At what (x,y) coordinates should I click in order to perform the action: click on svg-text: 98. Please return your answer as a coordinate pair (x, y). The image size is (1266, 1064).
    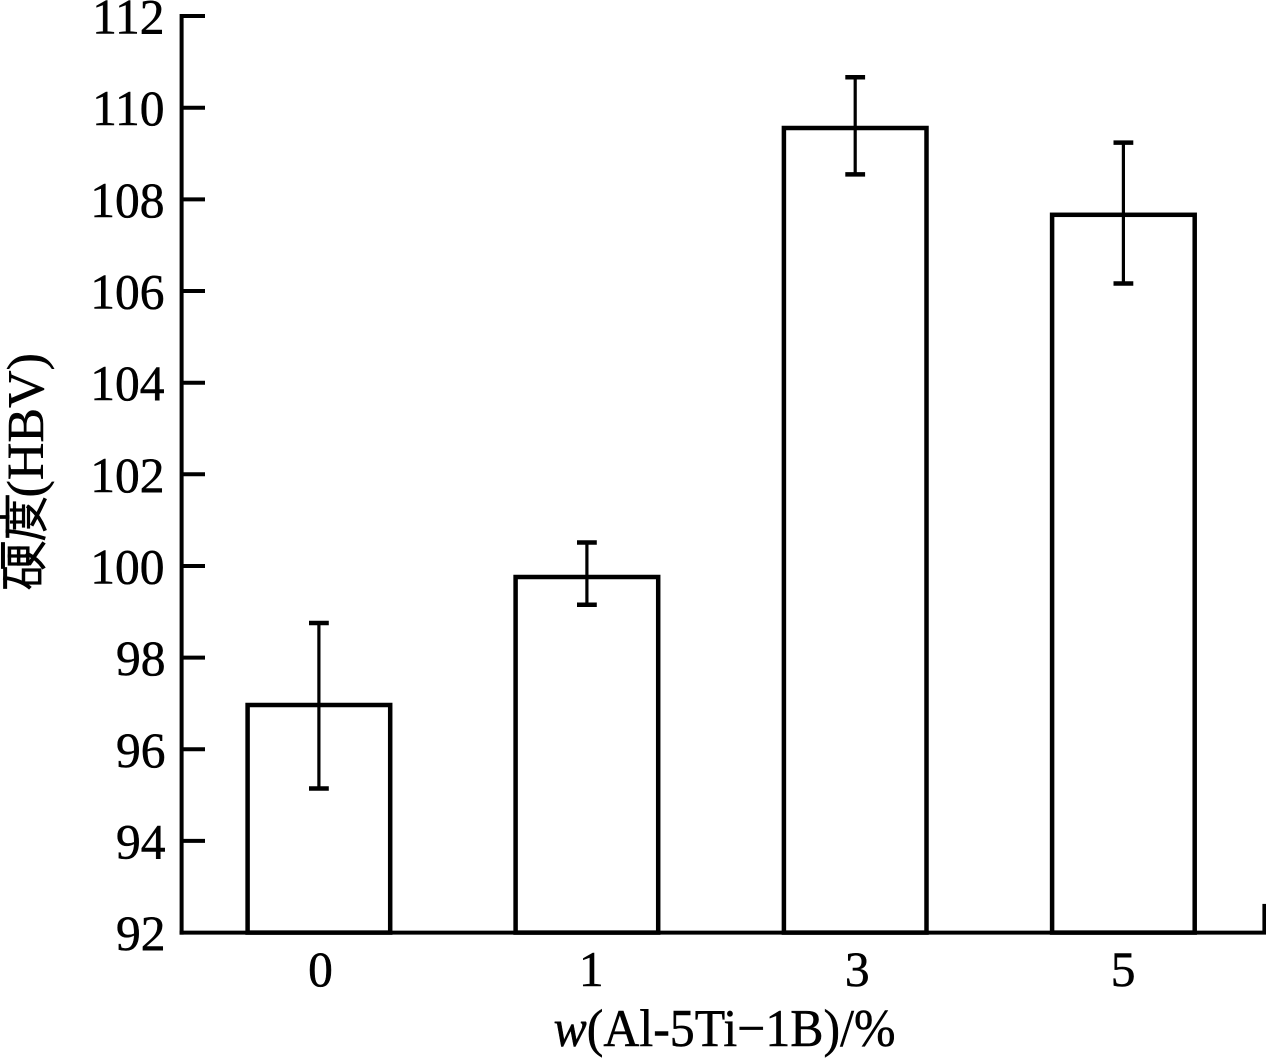
    Looking at the image, I should click on (141, 658).